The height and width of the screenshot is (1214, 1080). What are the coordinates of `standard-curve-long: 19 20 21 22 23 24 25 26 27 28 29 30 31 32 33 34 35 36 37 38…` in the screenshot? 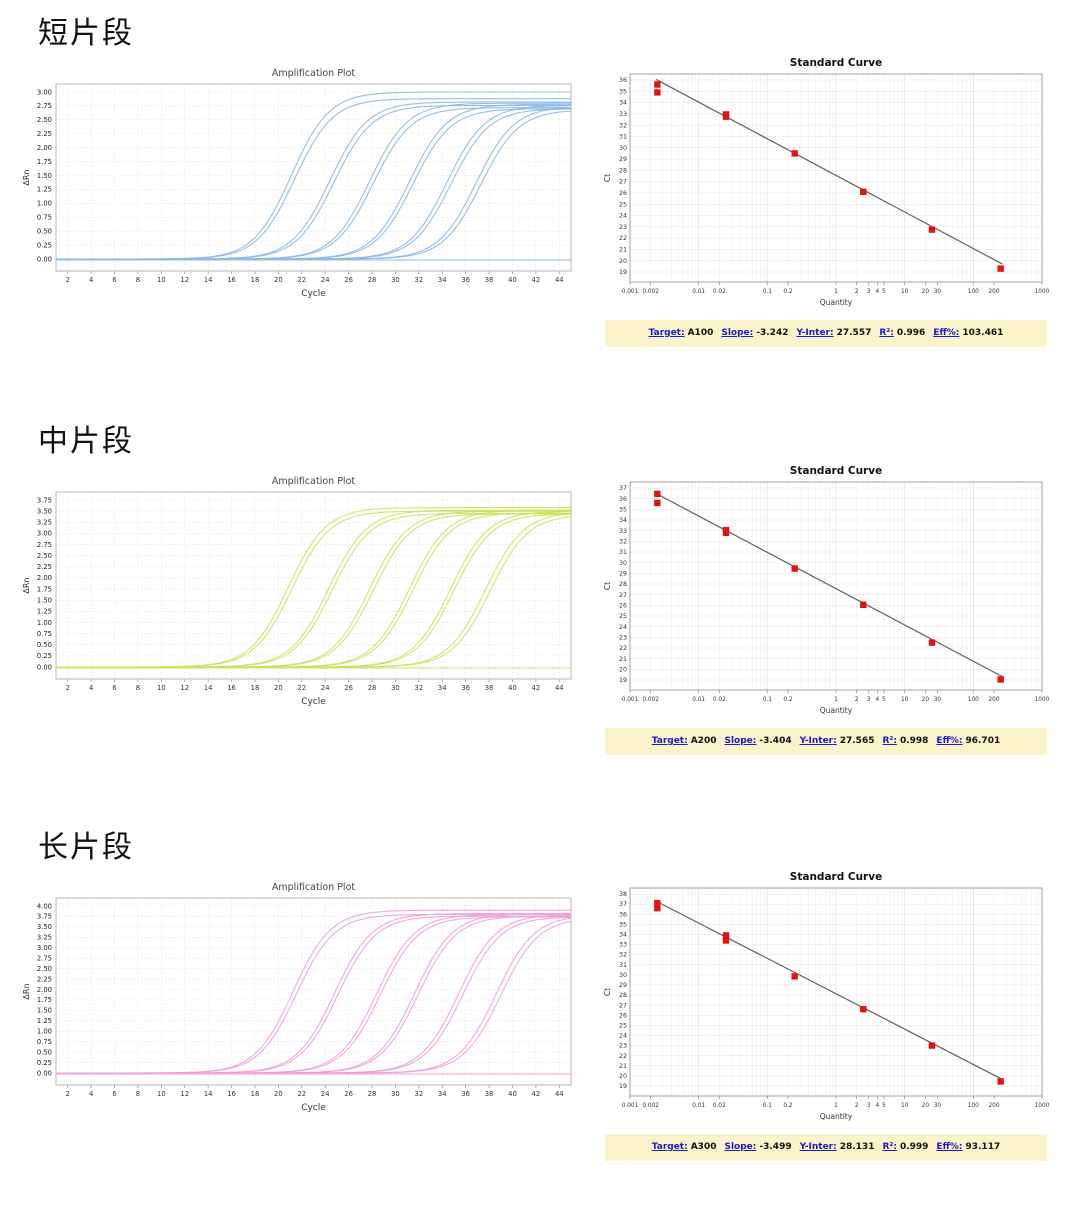 It's located at (831, 1014).